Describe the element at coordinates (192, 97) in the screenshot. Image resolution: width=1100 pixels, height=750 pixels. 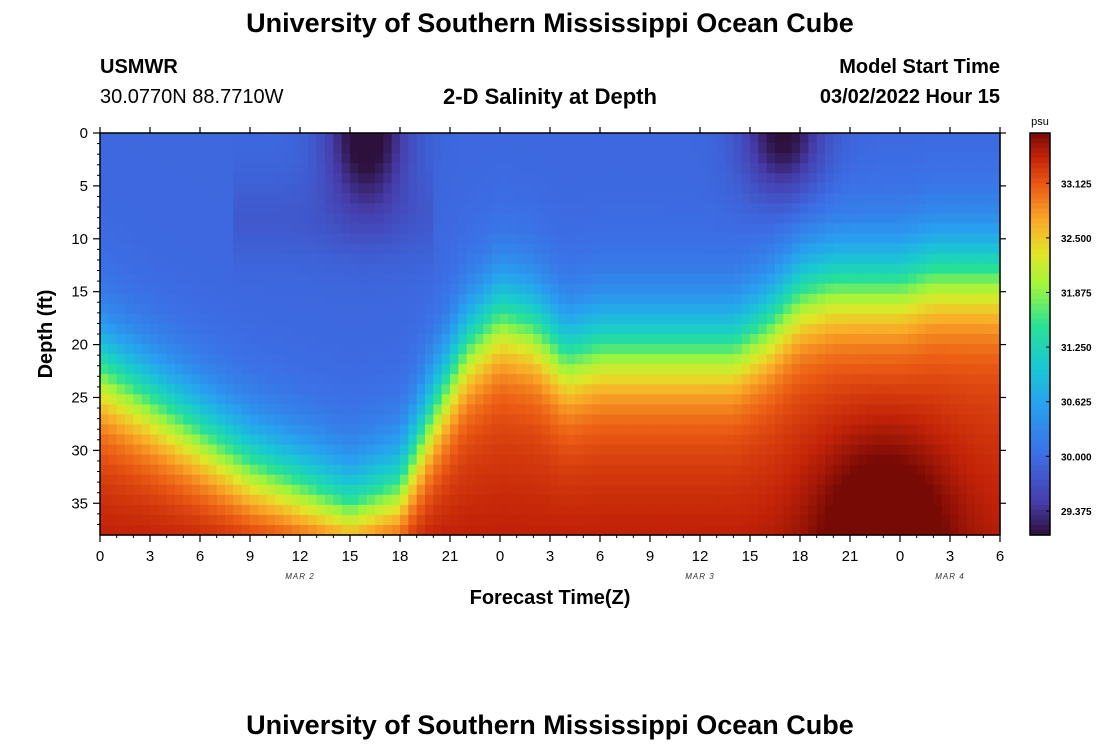
I see `station-coordinates: 30.0770N 88.7710W` at that location.